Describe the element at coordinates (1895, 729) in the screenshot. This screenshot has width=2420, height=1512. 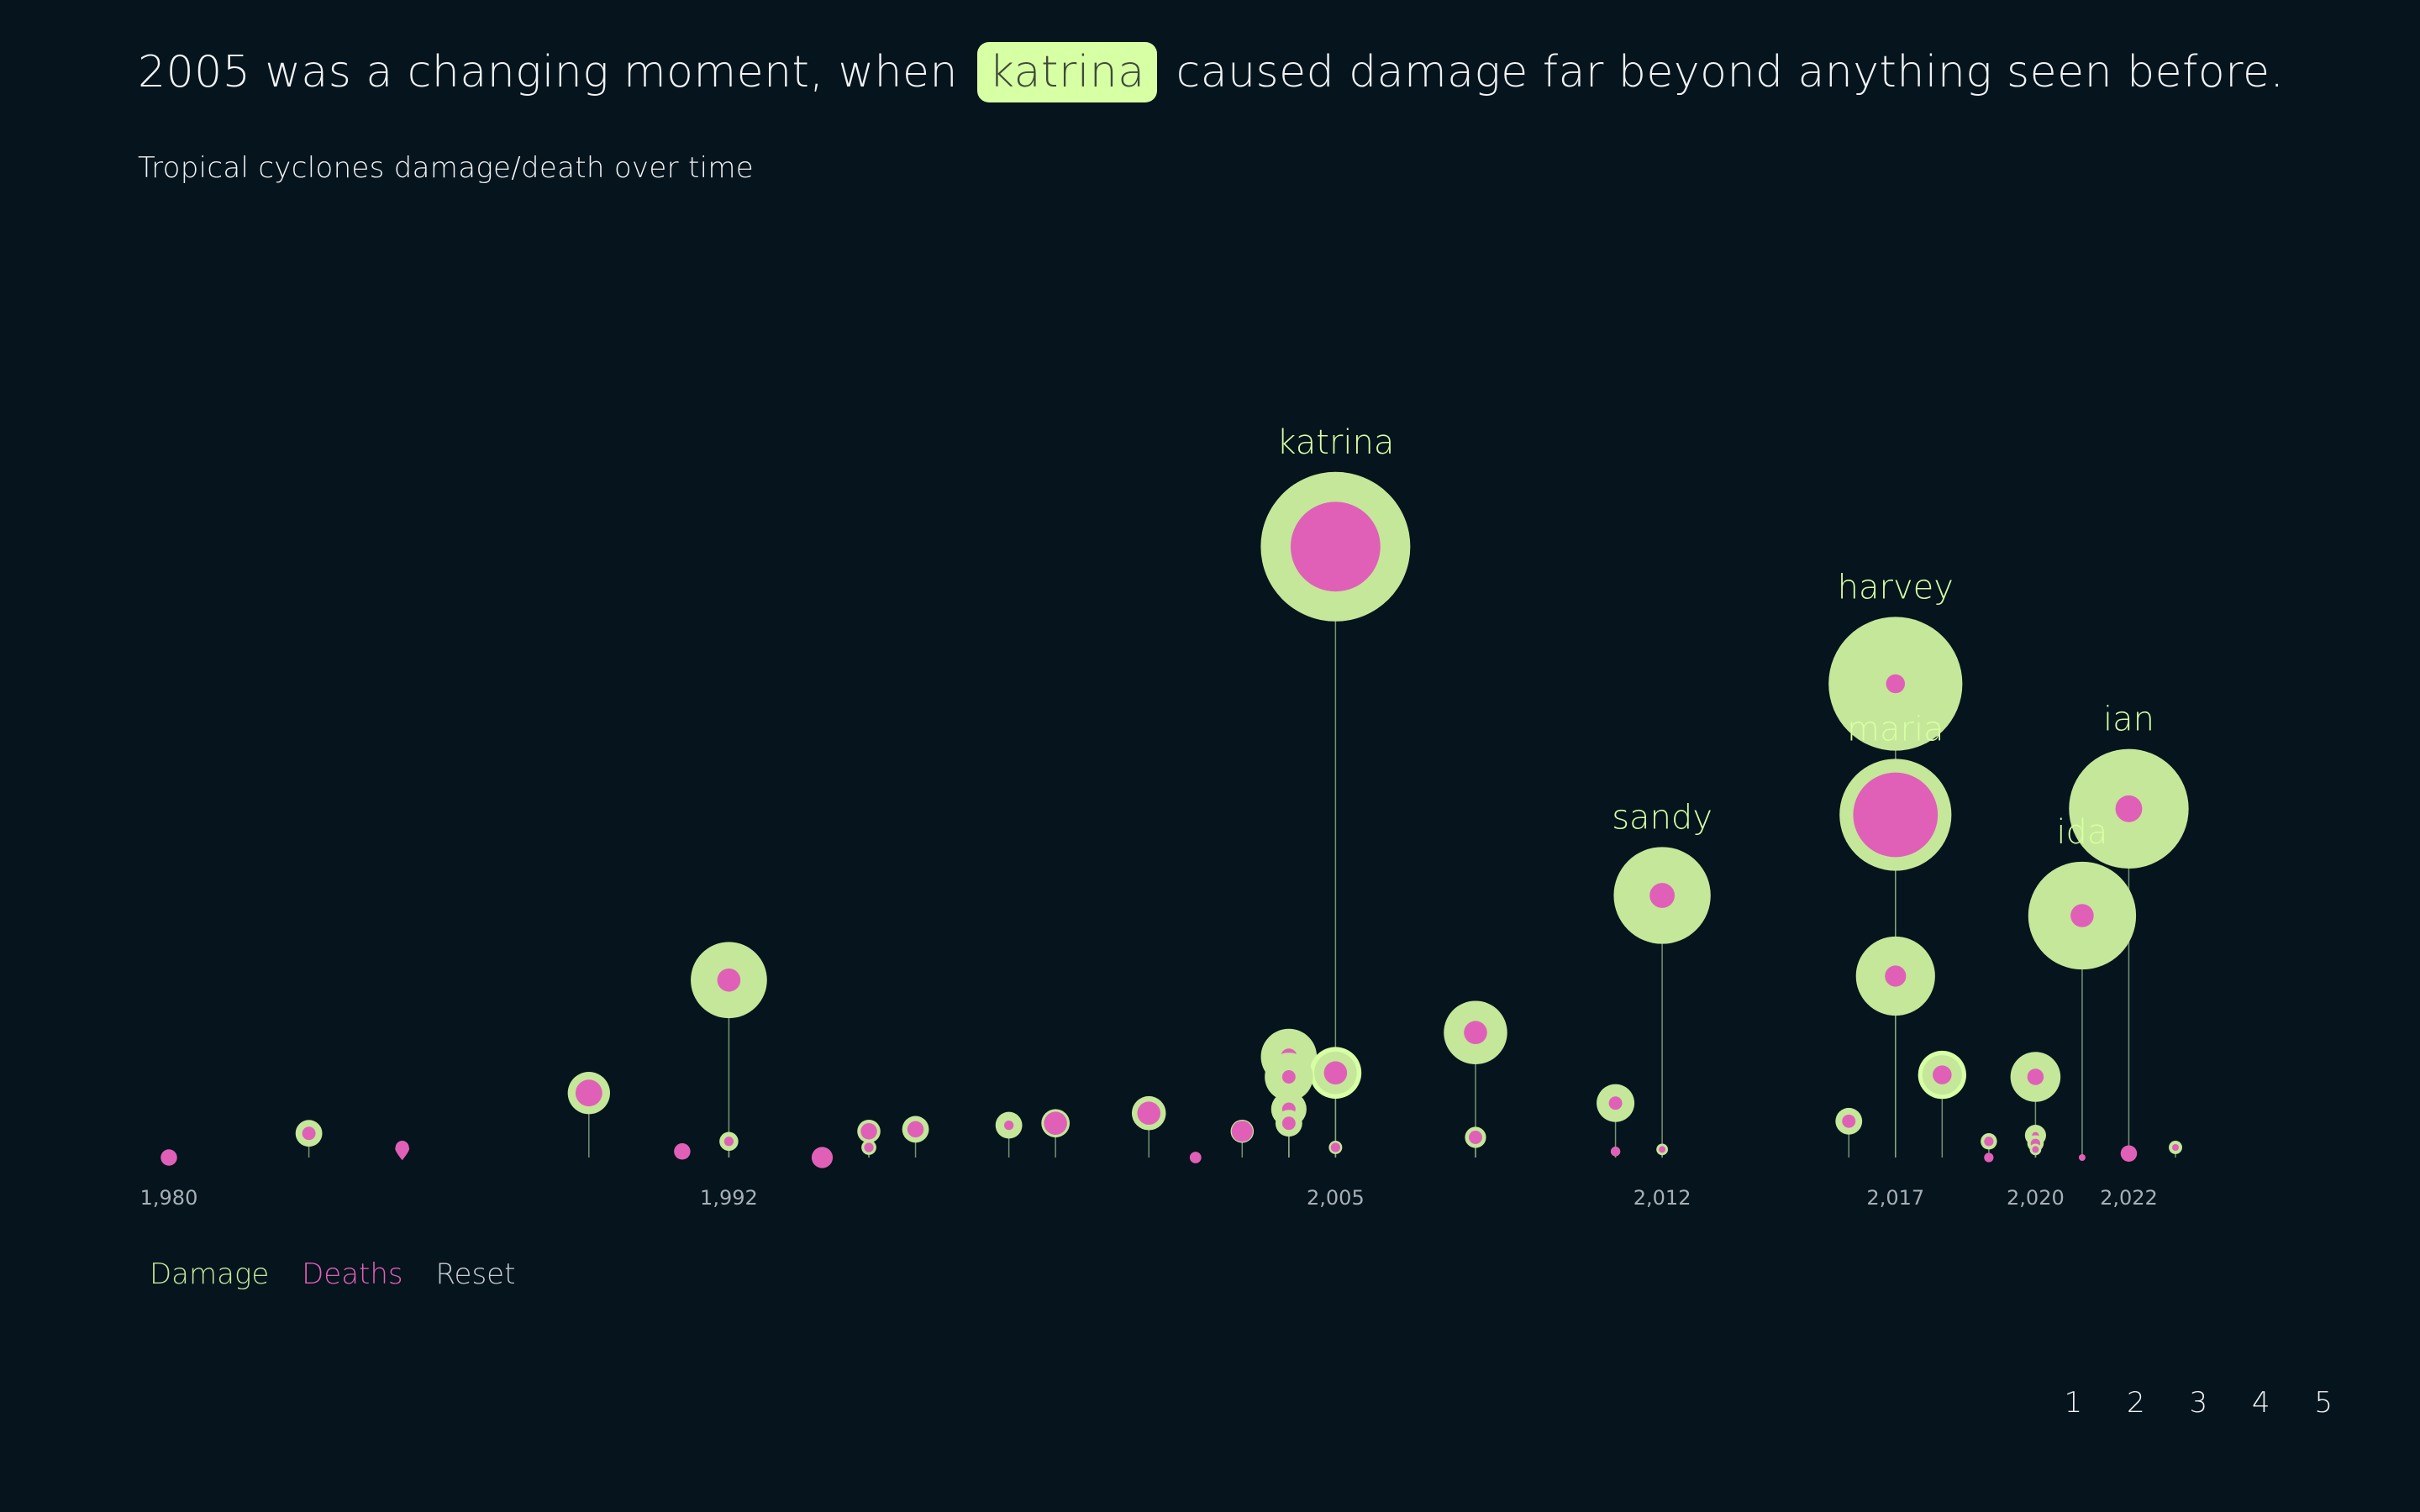
I see `storm-label: maria` at that location.